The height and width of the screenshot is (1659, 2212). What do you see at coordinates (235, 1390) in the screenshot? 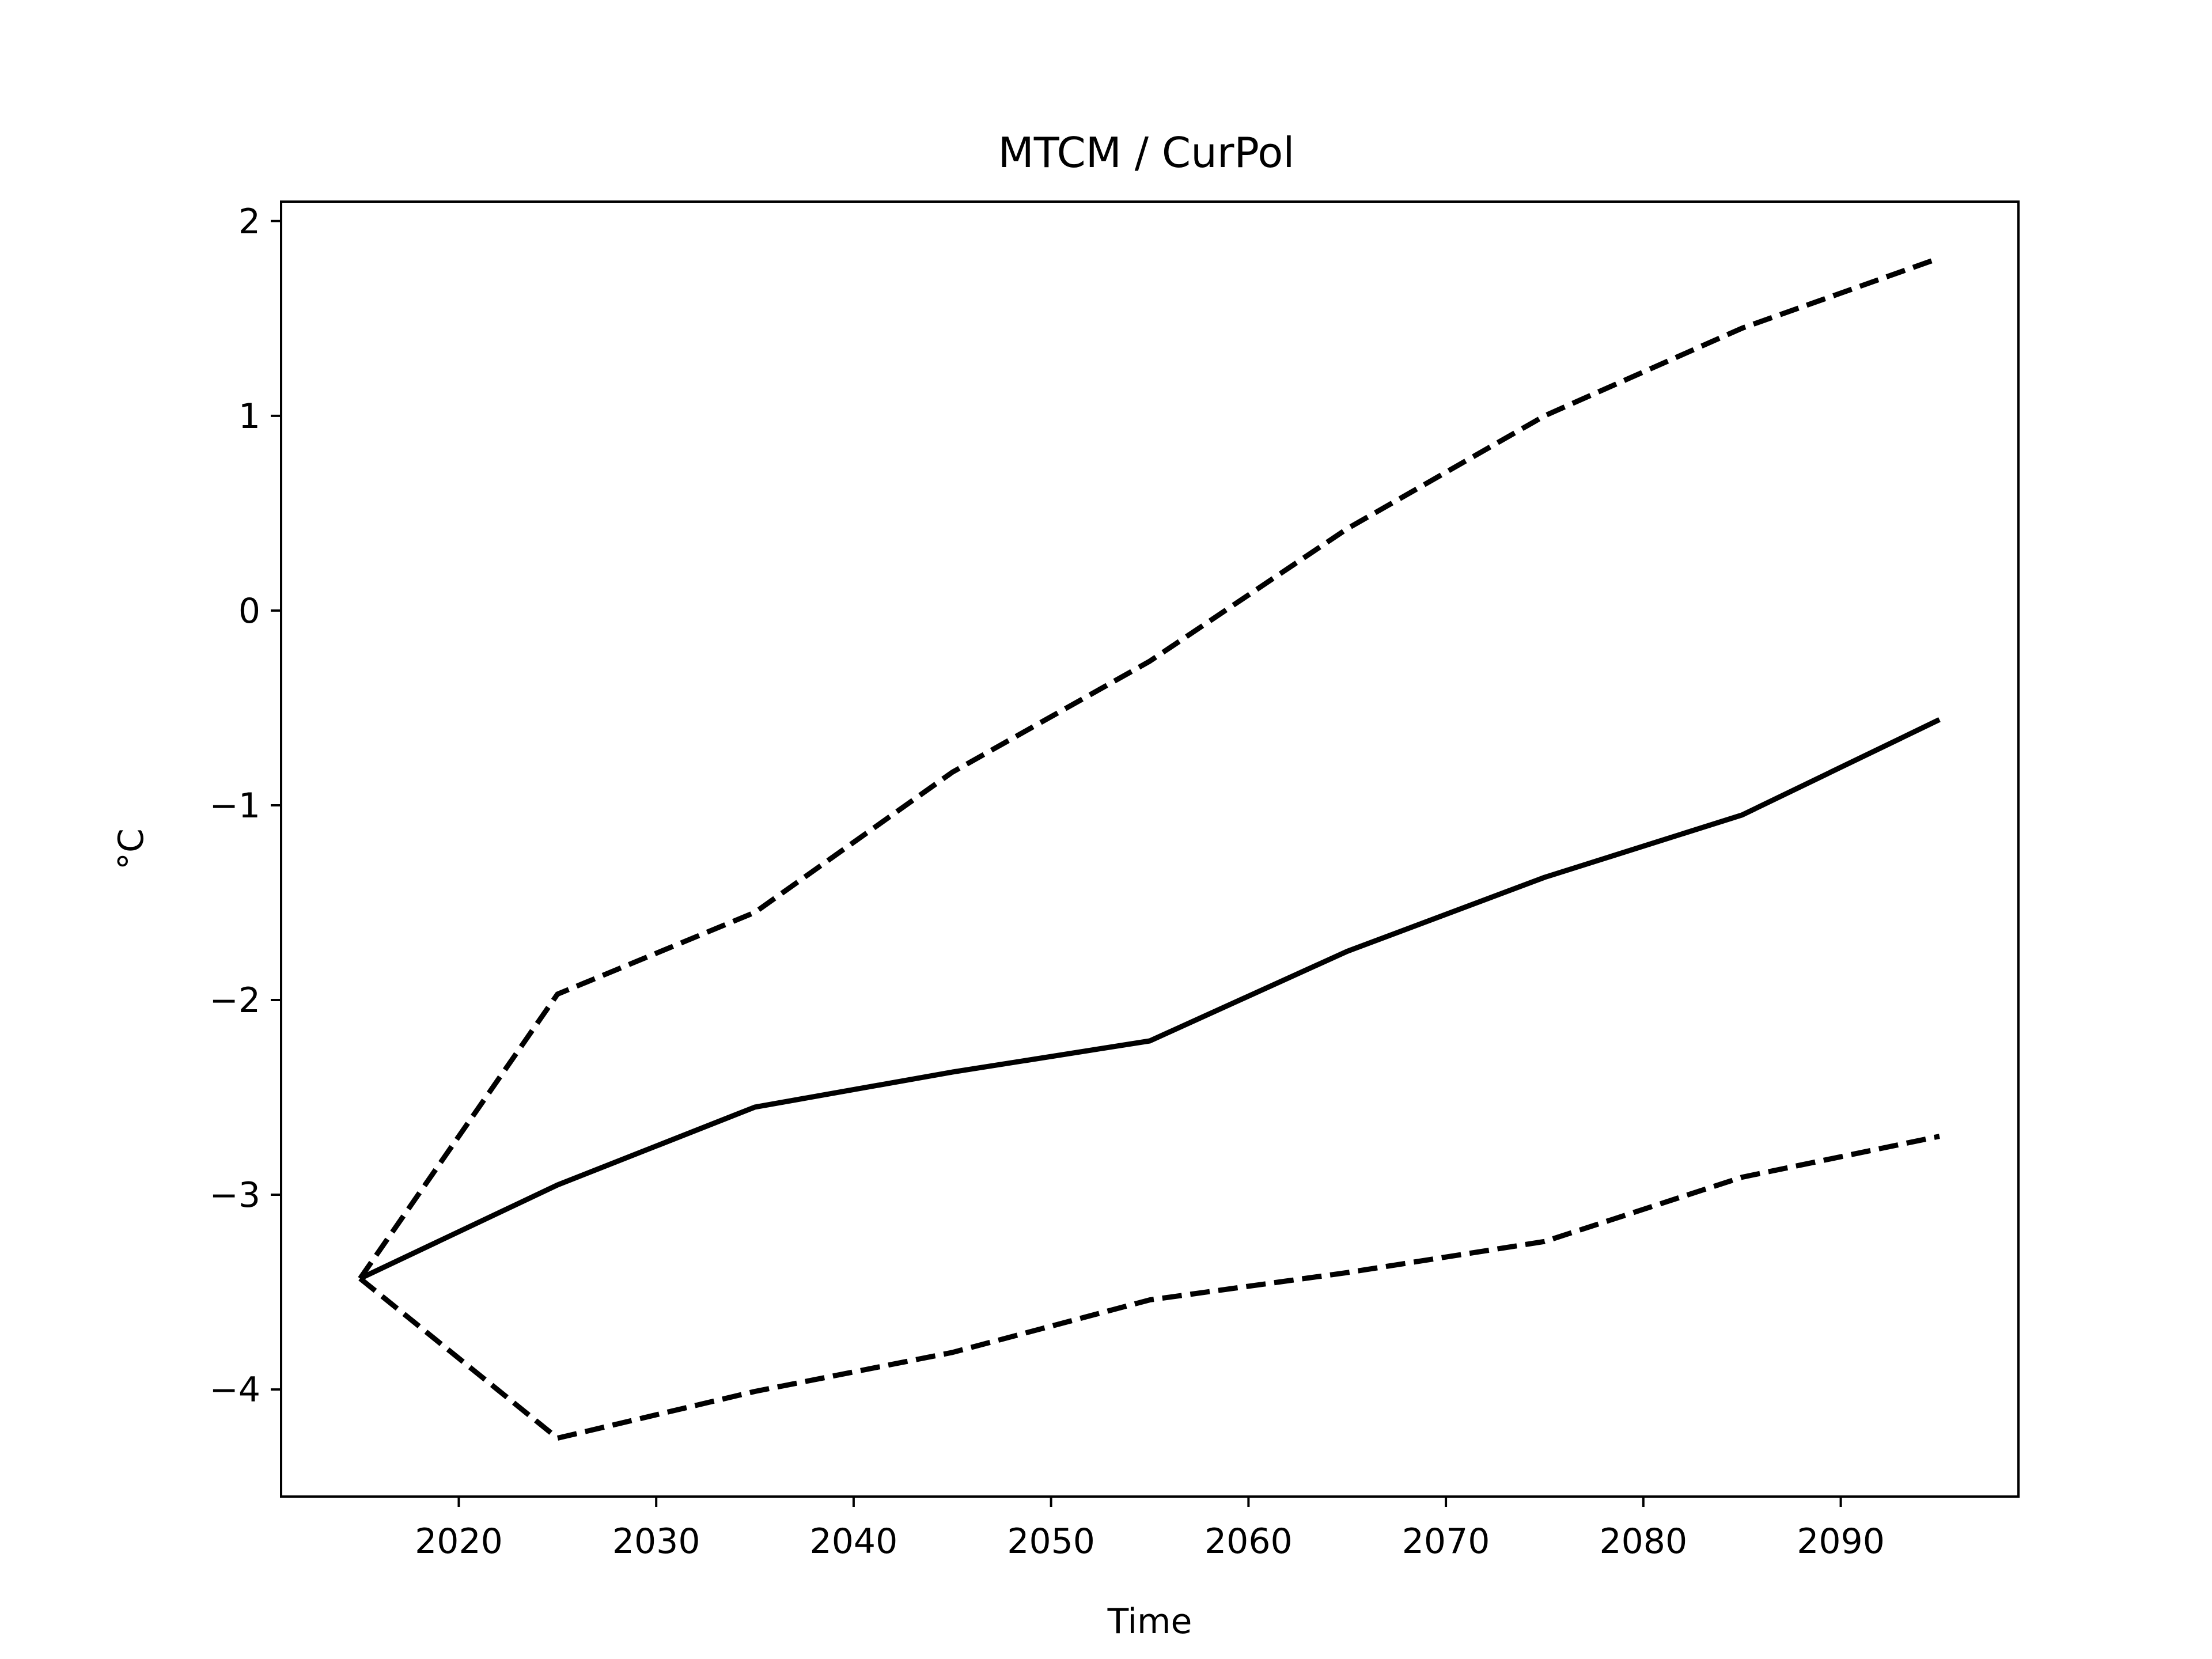
I see `y-tick-label: −4` at bounding box center [235, 1390].